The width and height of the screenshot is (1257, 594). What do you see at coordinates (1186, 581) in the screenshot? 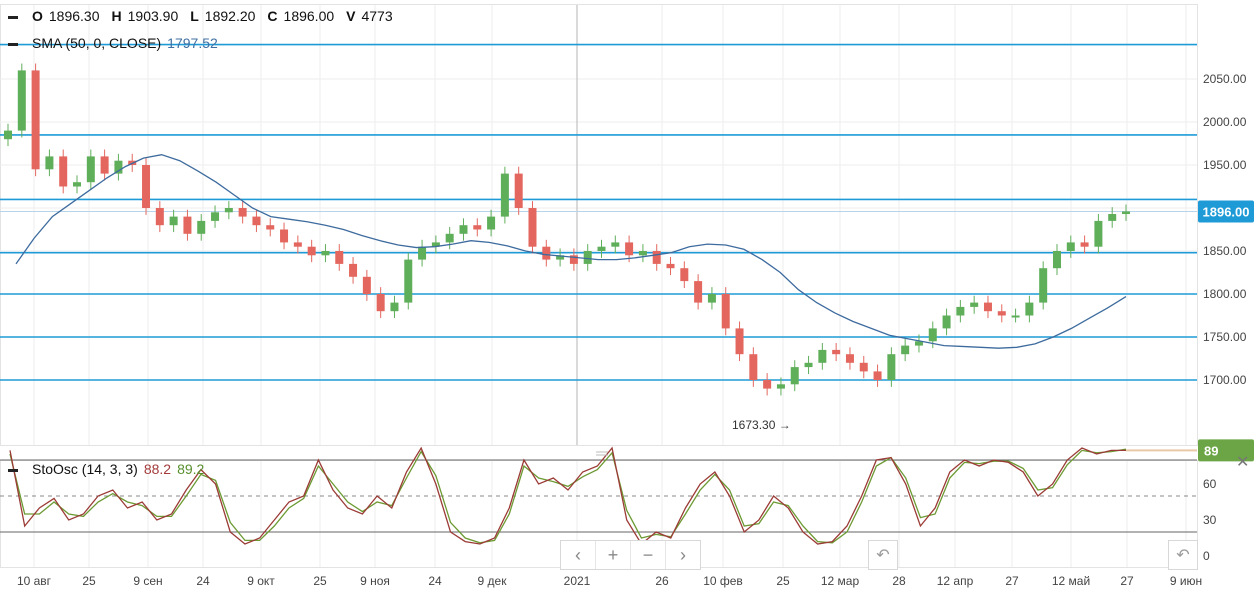
I see `x-tick-label: 9 июн` at bounding box center [1186, 581].